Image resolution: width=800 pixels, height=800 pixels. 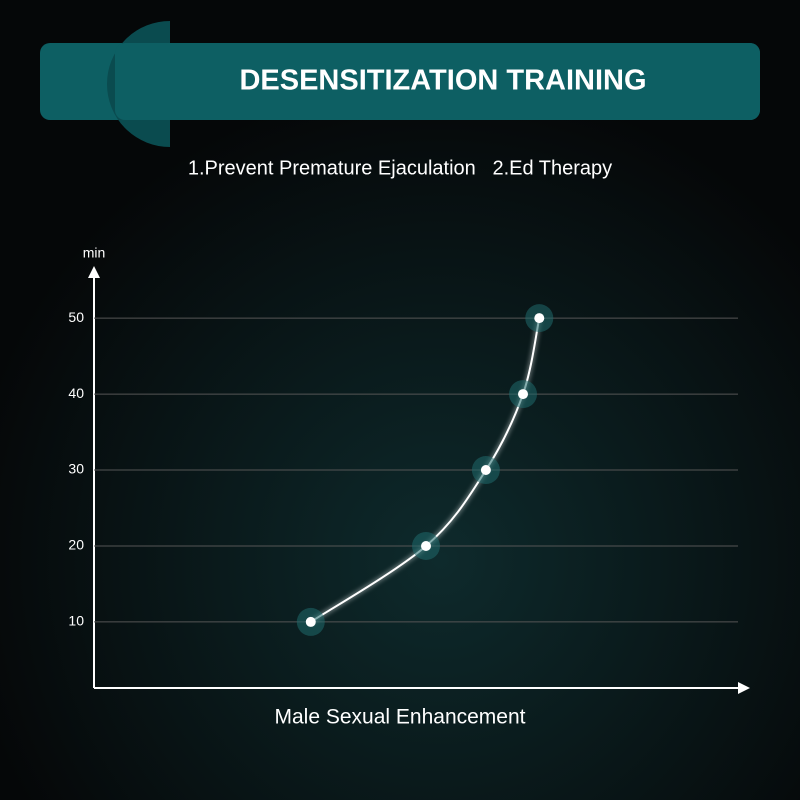 What do you see at coordinates (94, 253) in the screenshot?
I see `y-axis-label: min` at bounding box center [94, 253].